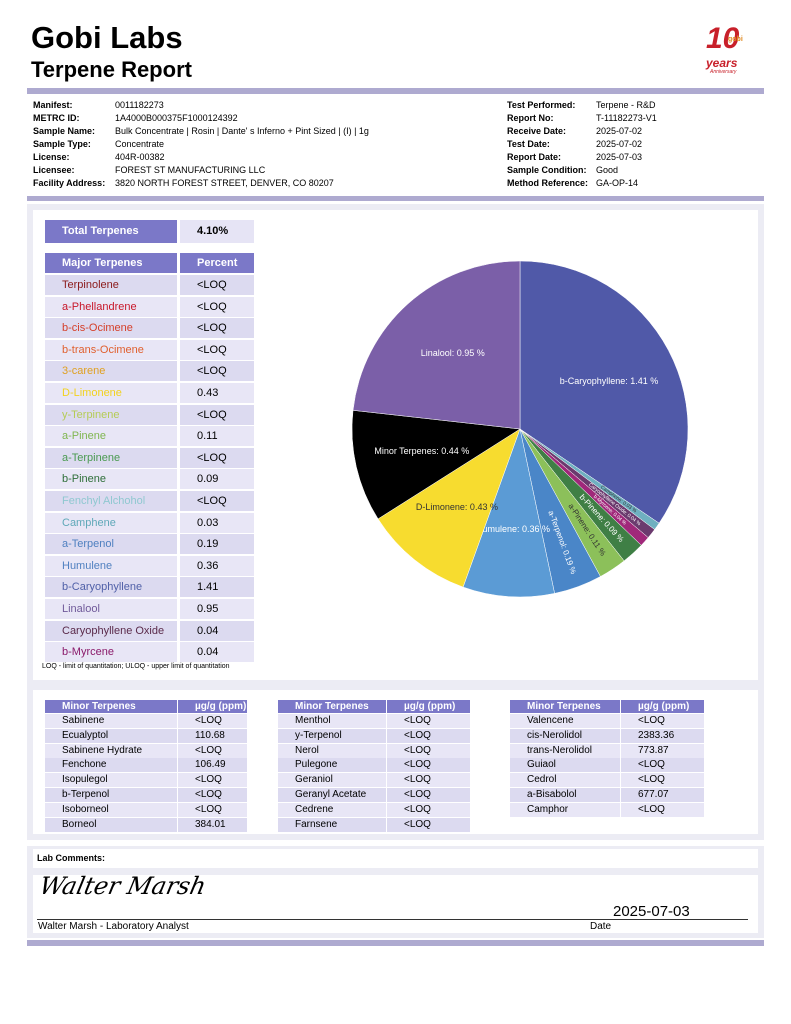  I want to click on info-label: Facility Address:, so click(69, 183).